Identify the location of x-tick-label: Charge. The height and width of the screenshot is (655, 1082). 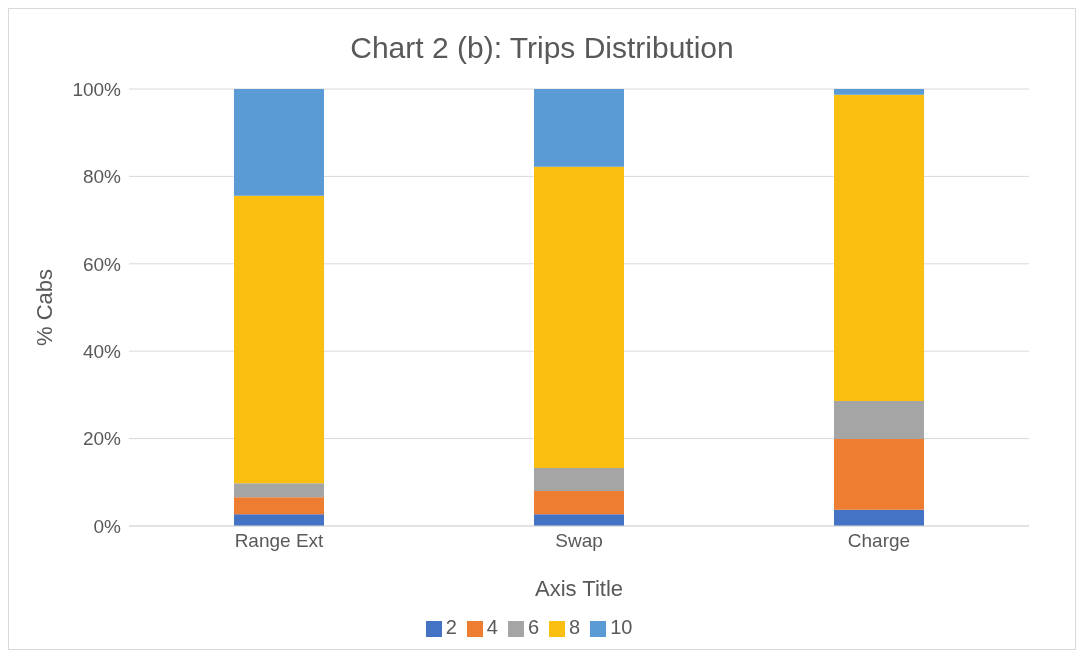
(879, 541).